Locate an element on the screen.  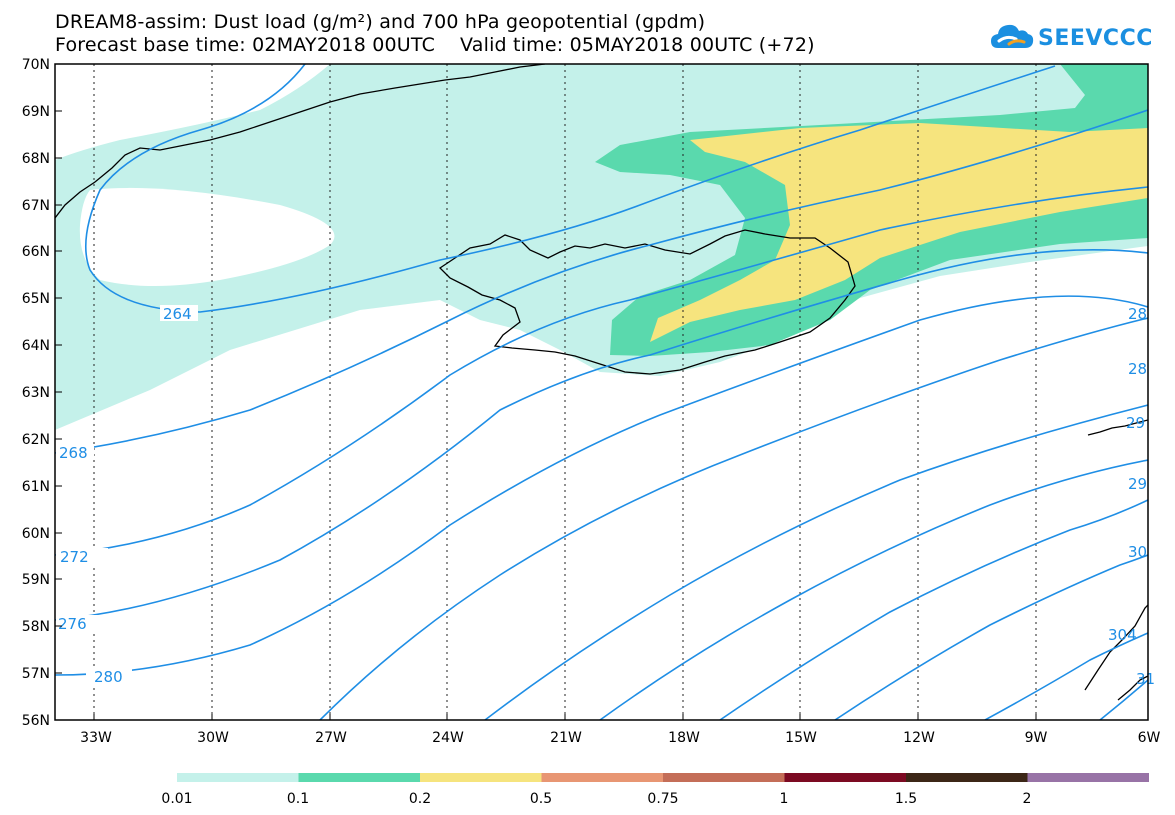
longitude-axis: 33W 30W 27W 24W 21W 18W 15W 12W 9W 6W is located at coordinates (620, 738).